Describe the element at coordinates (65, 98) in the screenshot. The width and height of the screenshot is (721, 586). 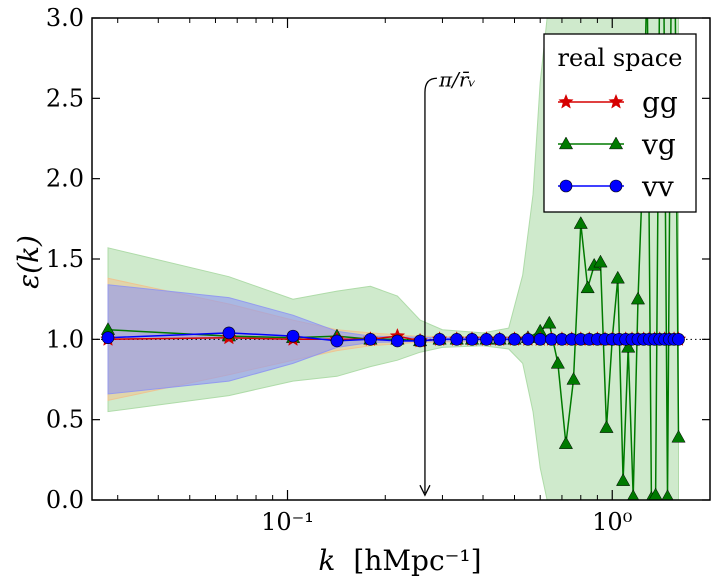
I see `y-tick-label: 2.5` at that location.